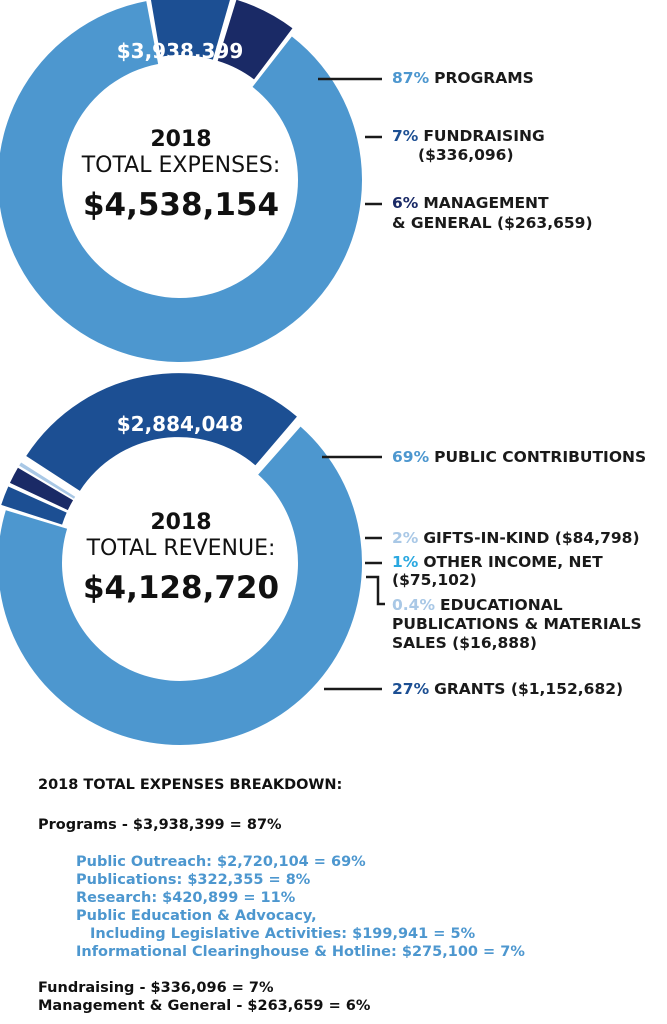  I want to click on revenue-center-year: 2018, so click(180, 522).